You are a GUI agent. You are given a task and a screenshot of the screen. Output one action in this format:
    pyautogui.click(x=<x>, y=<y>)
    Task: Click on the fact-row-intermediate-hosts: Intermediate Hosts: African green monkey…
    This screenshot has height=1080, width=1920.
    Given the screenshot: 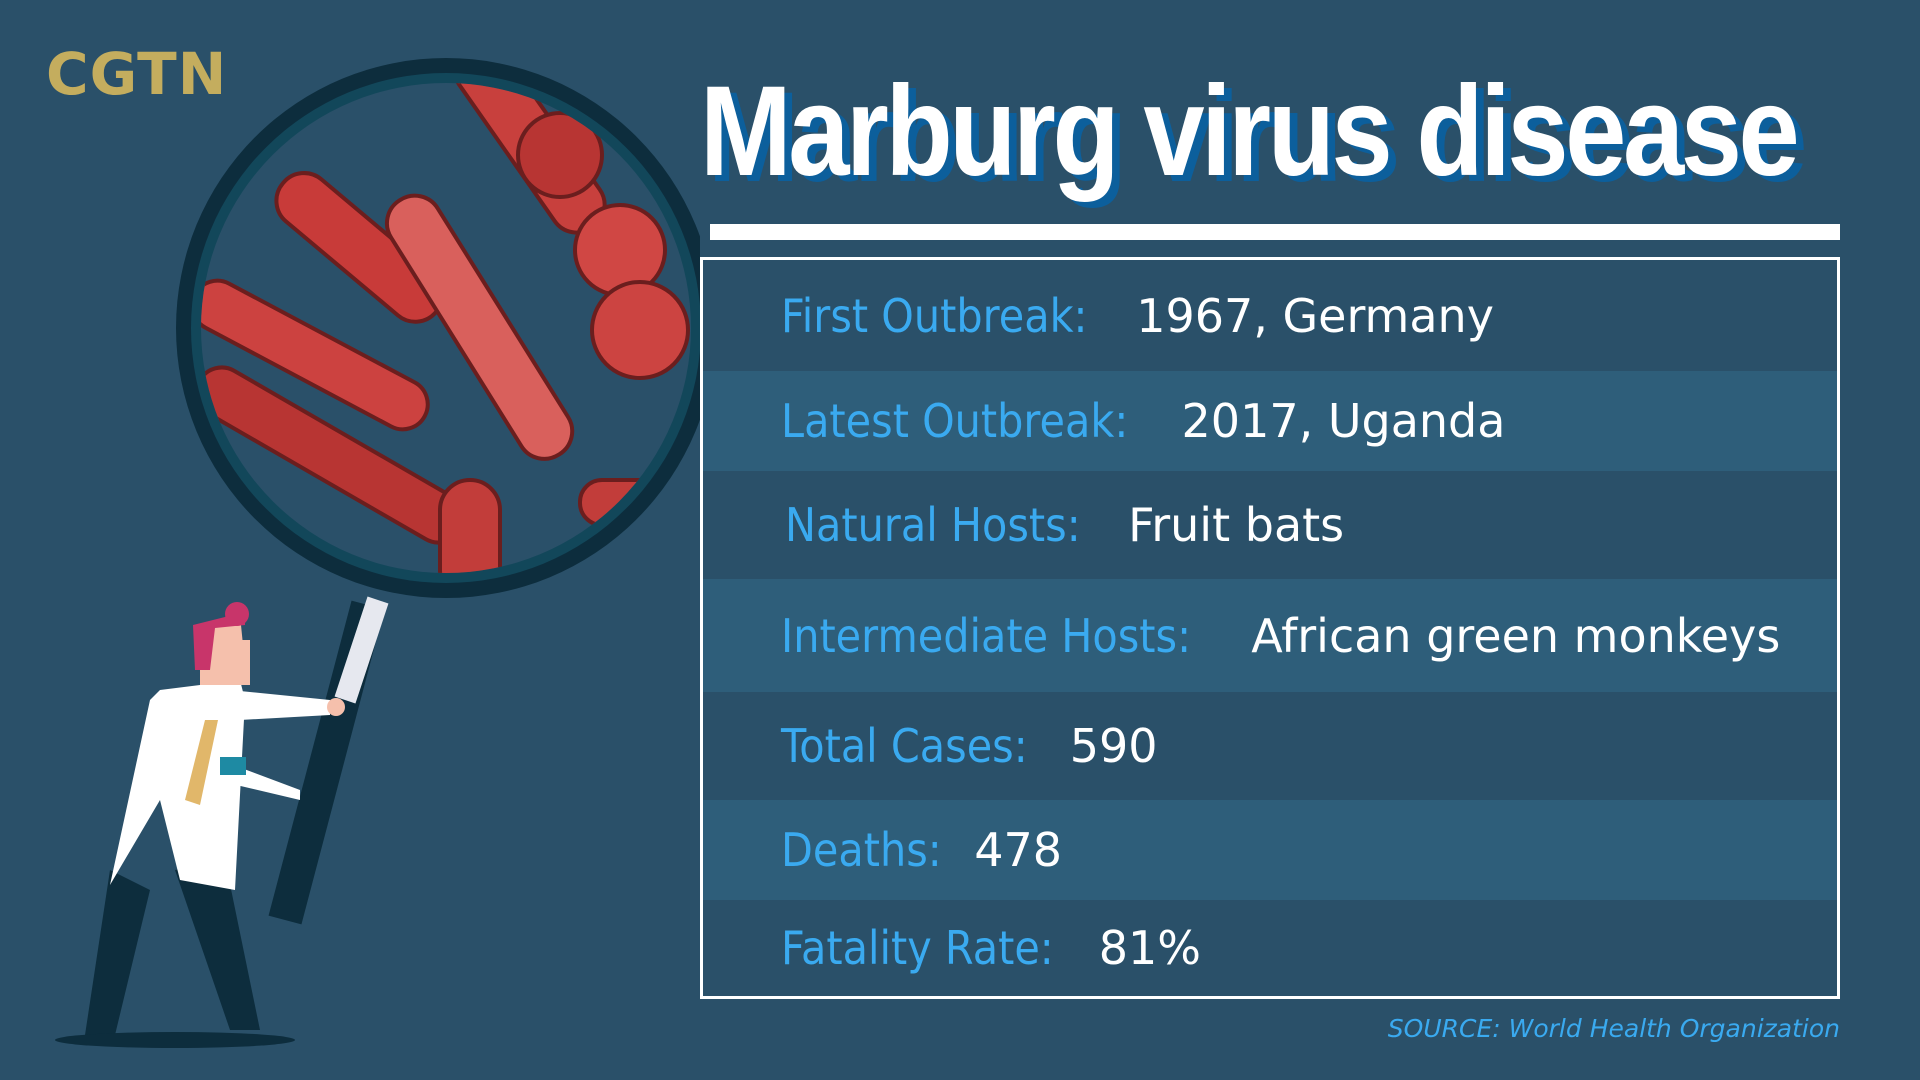 What is the action you would take?
    pyautogui.click(x=1270, y=635)
    